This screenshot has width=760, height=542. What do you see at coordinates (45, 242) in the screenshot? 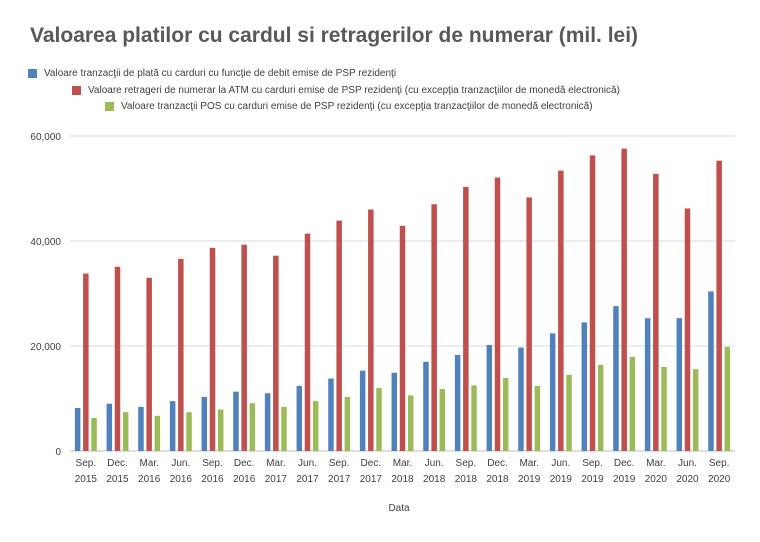
I see `y-tick-label: 40,000` at bounding box center [45, 242].